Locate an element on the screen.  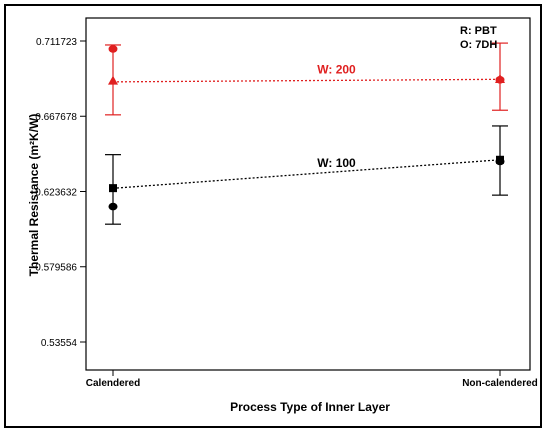
x-tick-label: Calendered is located at coordinates (113, 383).